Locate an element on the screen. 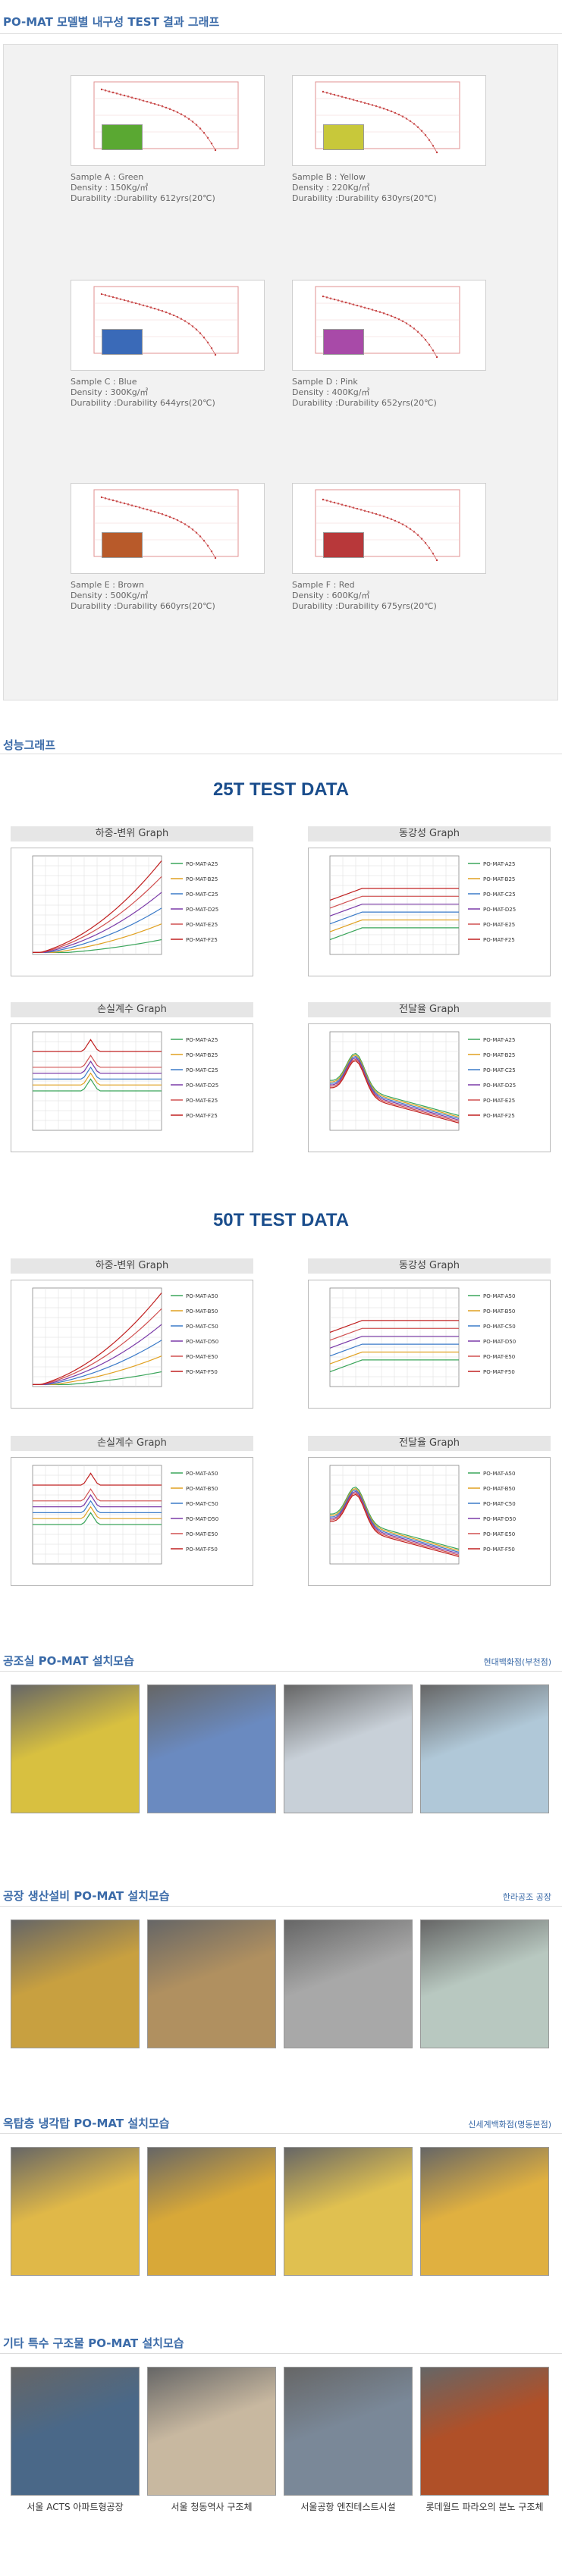 Image resolution: width=562 pixels, height=2576 pixels. graph-title: 동강성 Graph is located at coordinates (430, 1266).